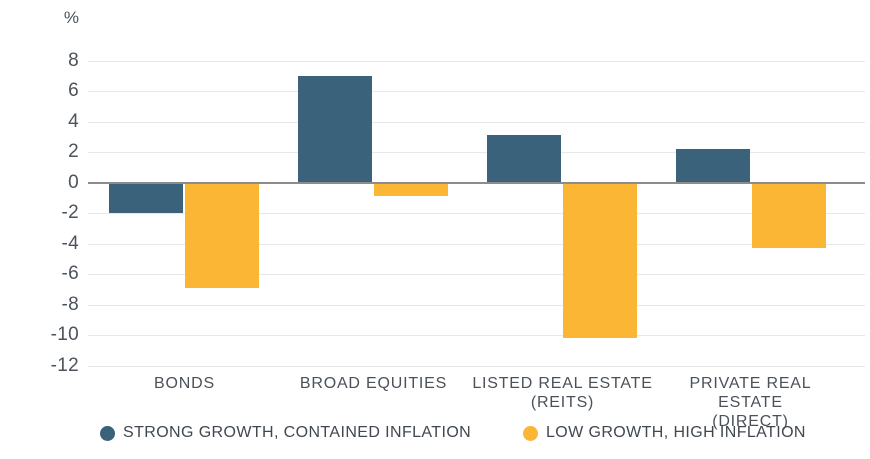 This screenshot has width=870, height=459. I want to click on y-tick-label-8: 8, so click(73, 60).